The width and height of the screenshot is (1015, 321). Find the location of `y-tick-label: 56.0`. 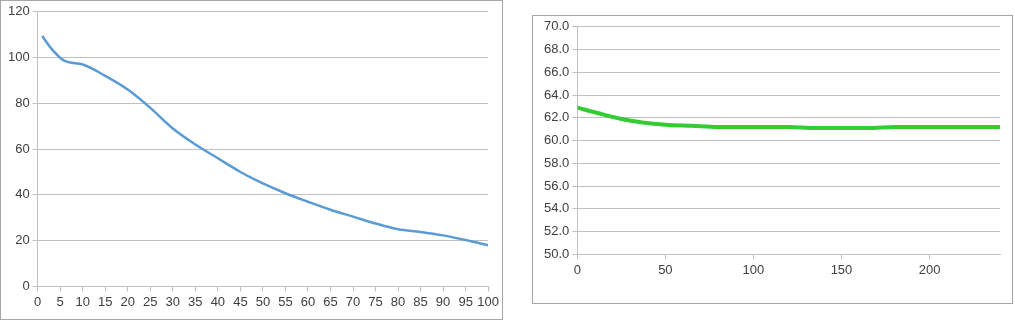

y-tick-label: 56.0 is located at coordinates (556, 185).